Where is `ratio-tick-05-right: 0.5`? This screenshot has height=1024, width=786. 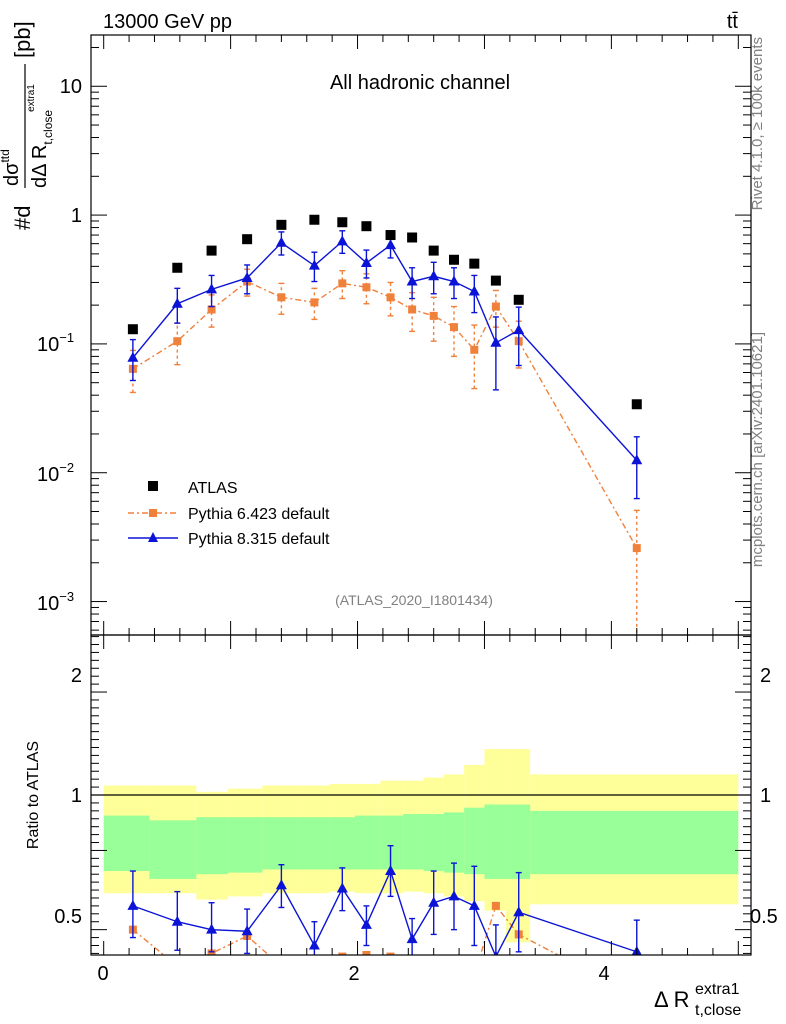 ratio-tick-05-right: 0.5 is located at coordinates (764, 917).